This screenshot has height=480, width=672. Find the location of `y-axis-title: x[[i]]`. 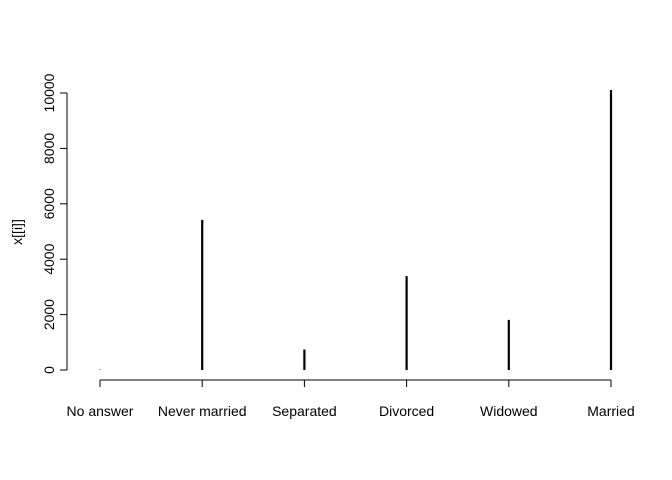

y-axis-title: x[[i]] is located at coordinates (17, 232).